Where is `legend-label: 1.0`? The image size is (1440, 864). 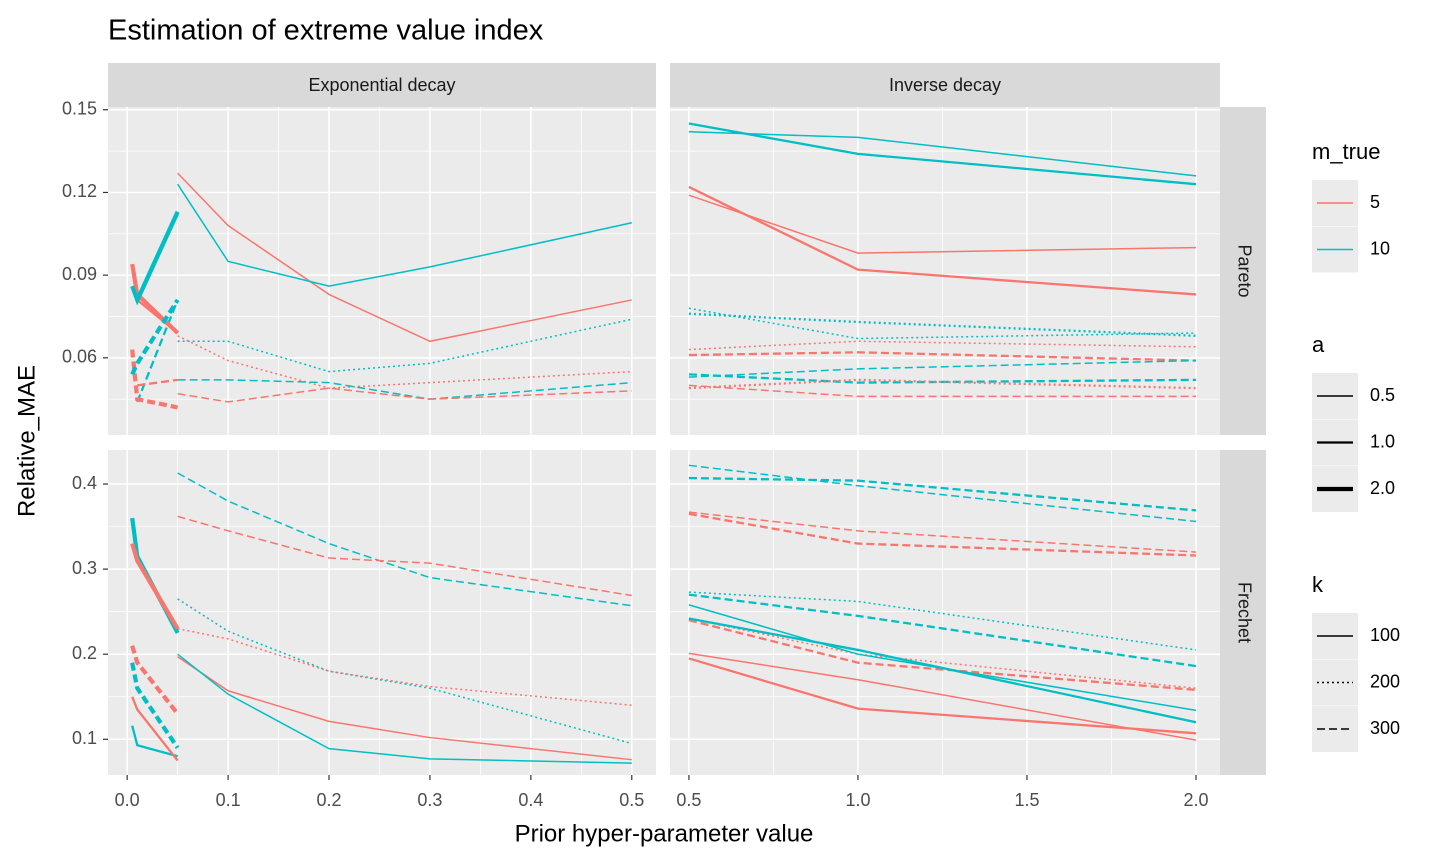
legend-label: 1.0 is located at coordinates (1382, 441).